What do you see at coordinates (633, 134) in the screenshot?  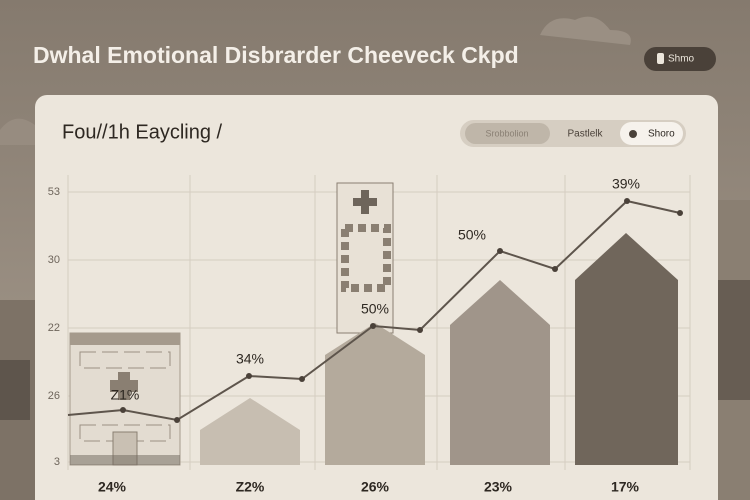 I see `tab-icon` at bounding box center [633, 134].